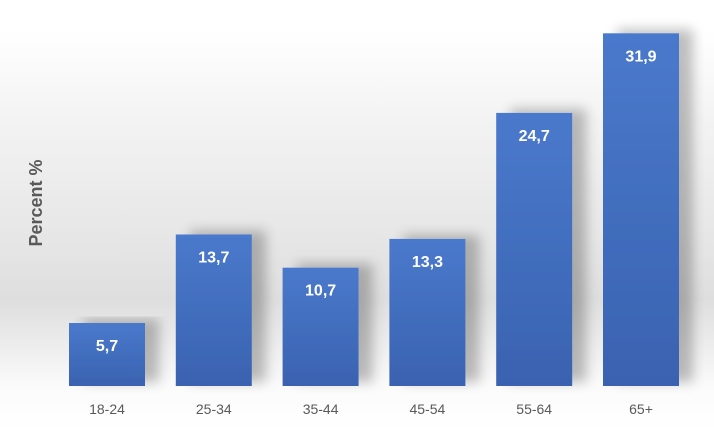 The height and width of the screenshot is (432, 714). I want to click on y-axis-label: Percent %, so click(36, 202).